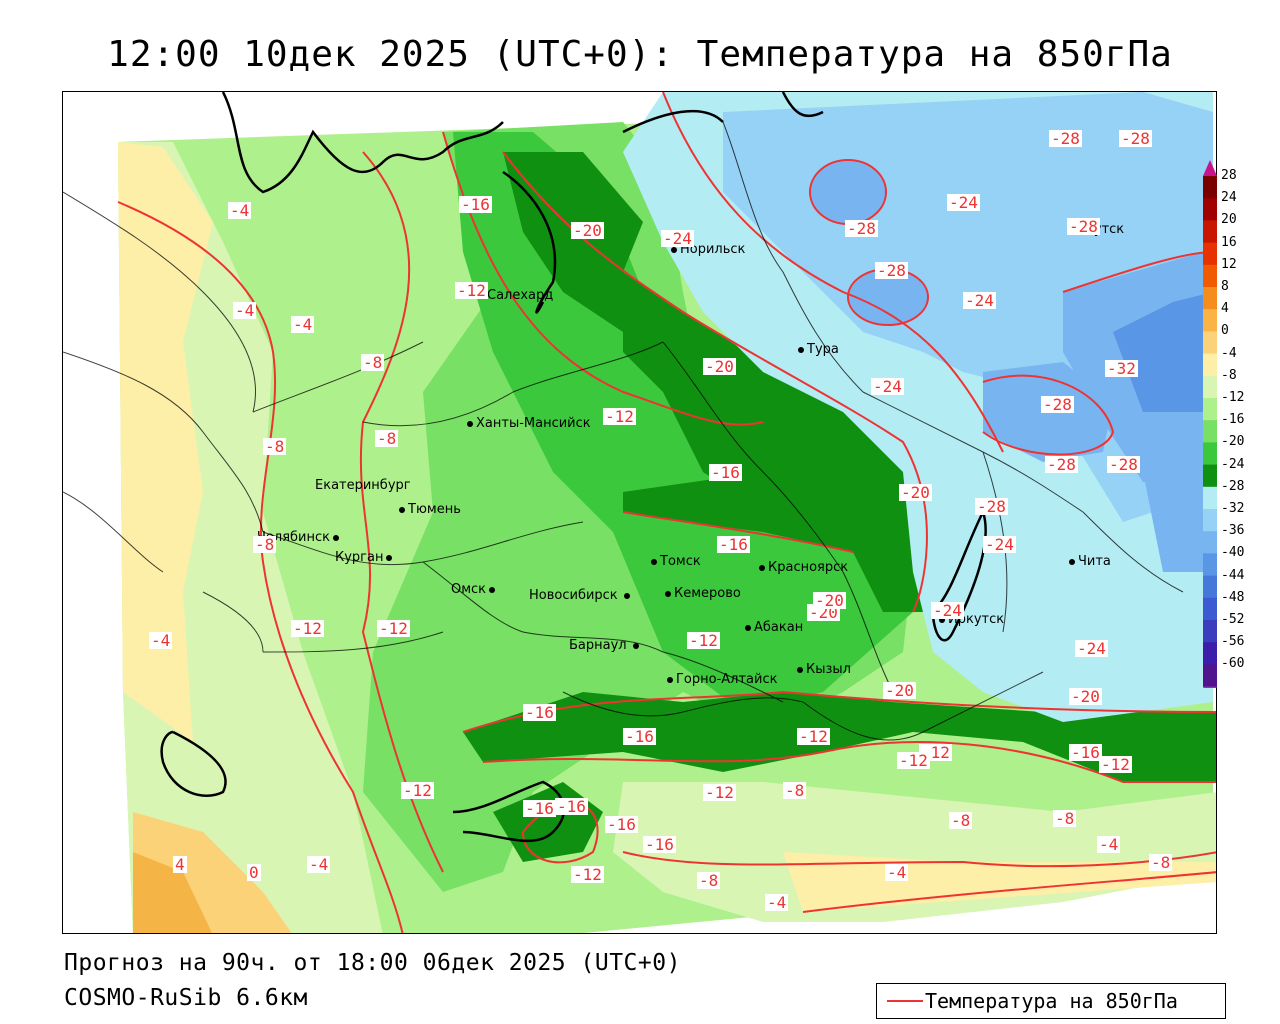 This screenshot has width=1280, height=1024. I want to click on color-scale-label: 28, so click(1229, 175).